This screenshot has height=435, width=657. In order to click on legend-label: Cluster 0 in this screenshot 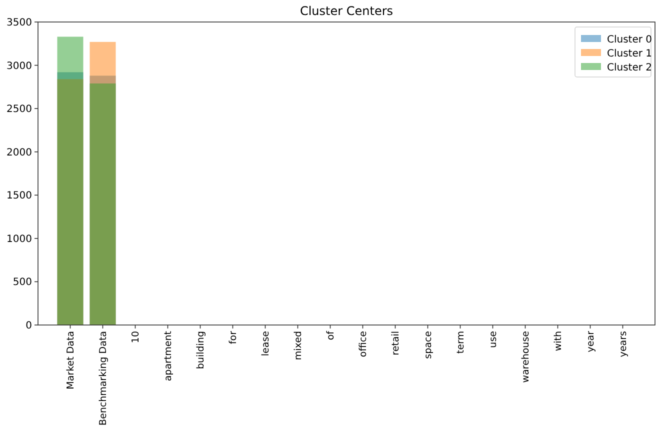, I will do `click(629, 40)`.